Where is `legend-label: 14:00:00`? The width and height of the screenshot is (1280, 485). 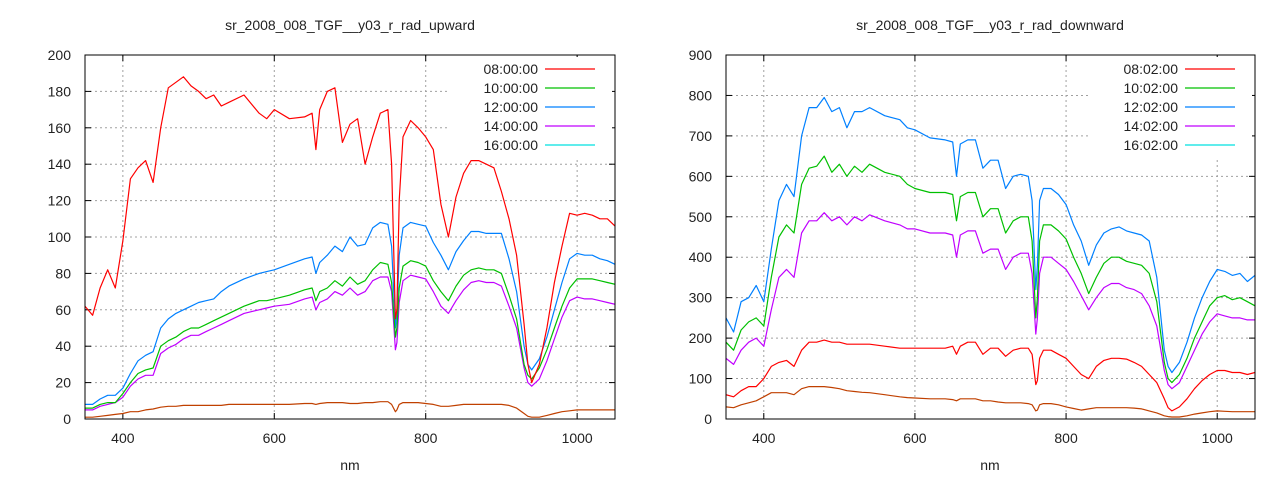 legend-label: 14:00:00 is located at coordinates (511, 126).